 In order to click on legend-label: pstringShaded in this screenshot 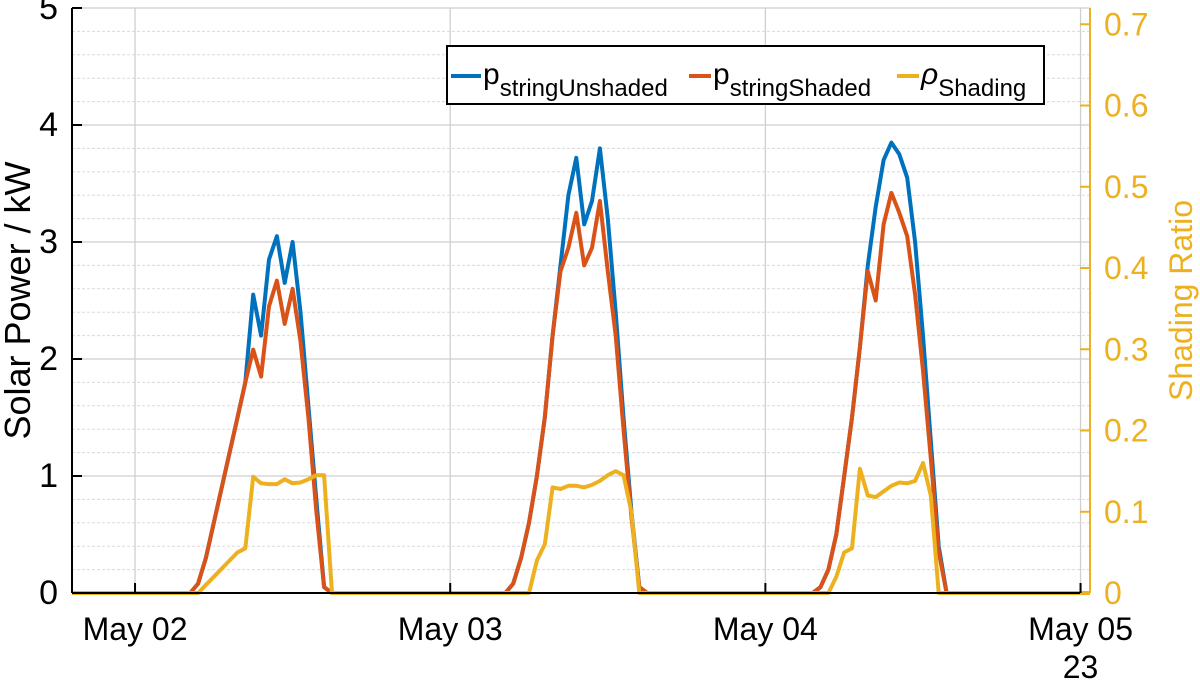, I will do `click(792, 80)`.